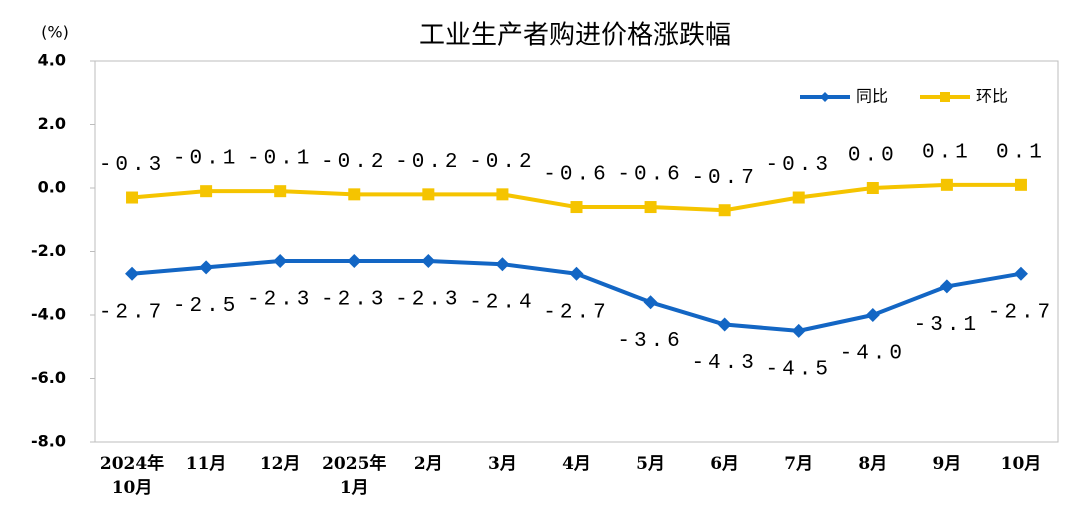 Image resolution: width=1080 pixels, height=518 pixels. What do you see at coordinates (873, 156) in the screenshot?
I see `data-label: 0.0` at bounding box center [873, 156].